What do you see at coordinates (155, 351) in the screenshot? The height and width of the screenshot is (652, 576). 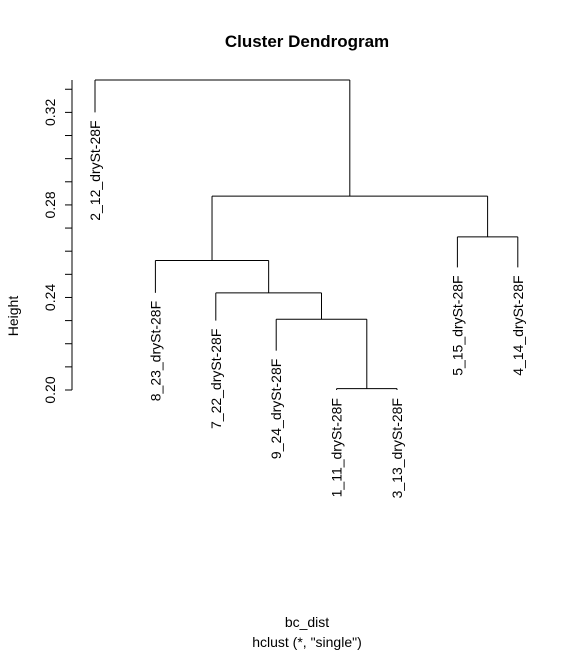 I see `leaf-label: 8_23_drySt-28F` at bounding box center [155, 351].